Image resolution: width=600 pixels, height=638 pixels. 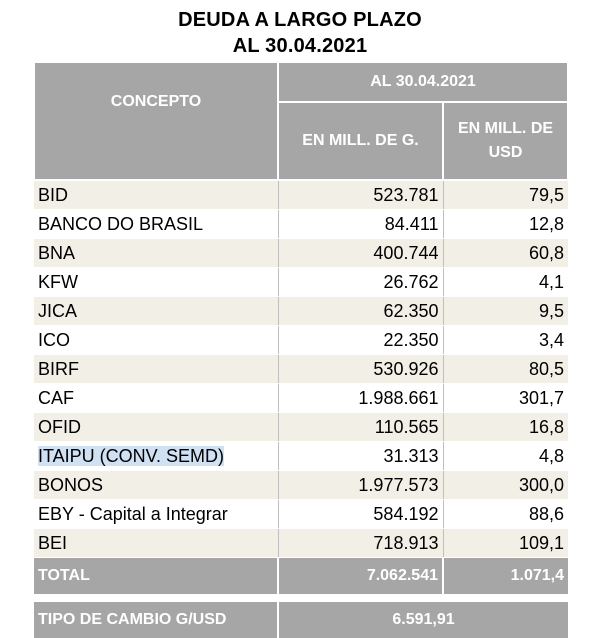 I want to click on table-row: BONOS 1.977.573 300,0, so click(x=301, y=485).